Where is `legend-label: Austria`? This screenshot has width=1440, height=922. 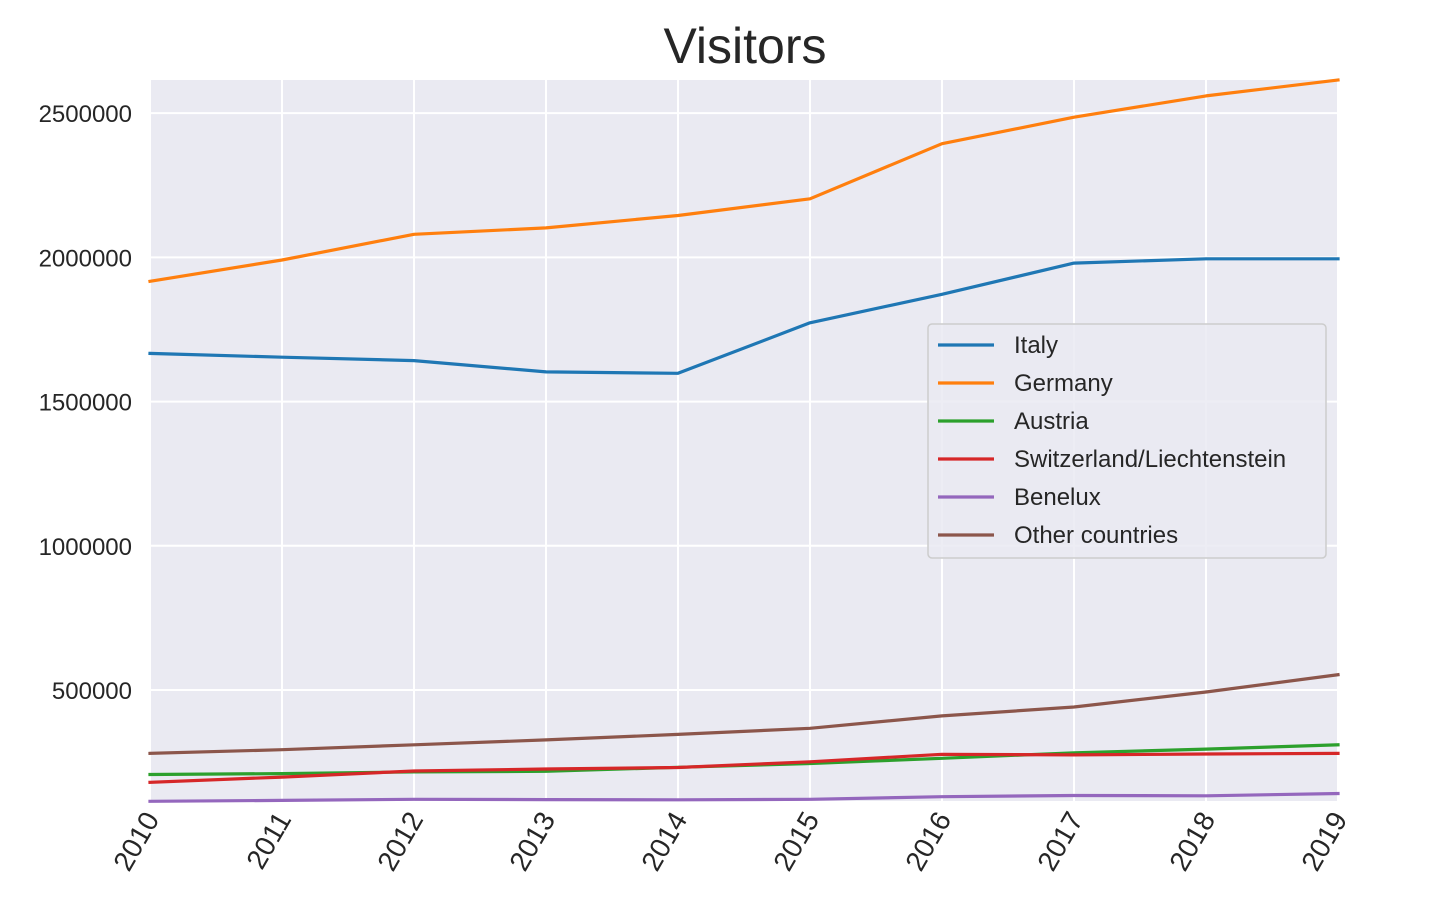
legend-label: Austria is located at coordinates (1051, 421).